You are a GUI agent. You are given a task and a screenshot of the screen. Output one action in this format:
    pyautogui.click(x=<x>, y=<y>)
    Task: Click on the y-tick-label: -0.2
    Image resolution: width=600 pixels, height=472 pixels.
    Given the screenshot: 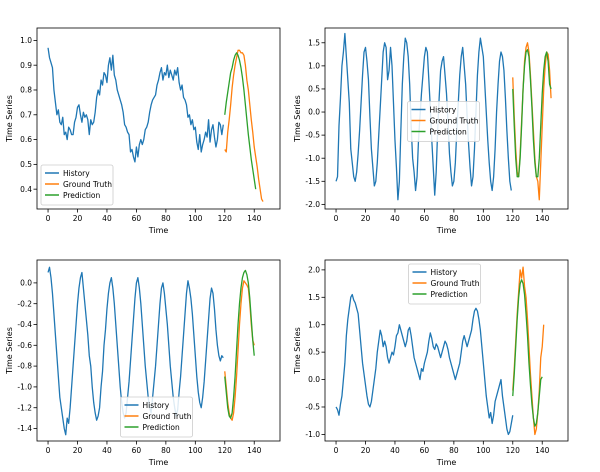 What is the action you would take?
    pyautogui.click(x=24, y=303)
    